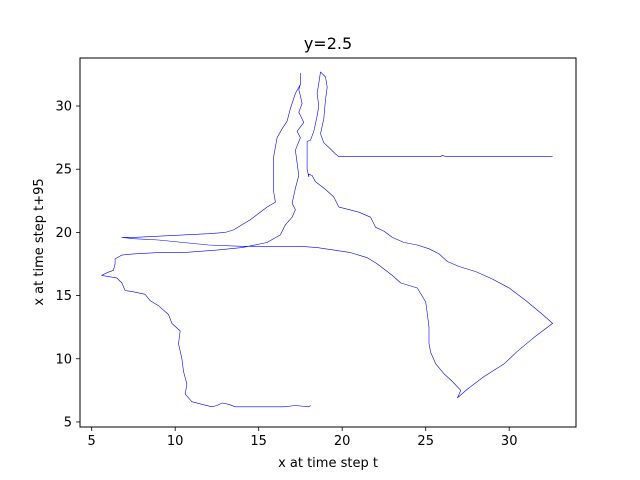  What do you see at coordinates (92, 441) in the screenshot?
I see `x-tick-label: 5` at bounding box center [92, 441].